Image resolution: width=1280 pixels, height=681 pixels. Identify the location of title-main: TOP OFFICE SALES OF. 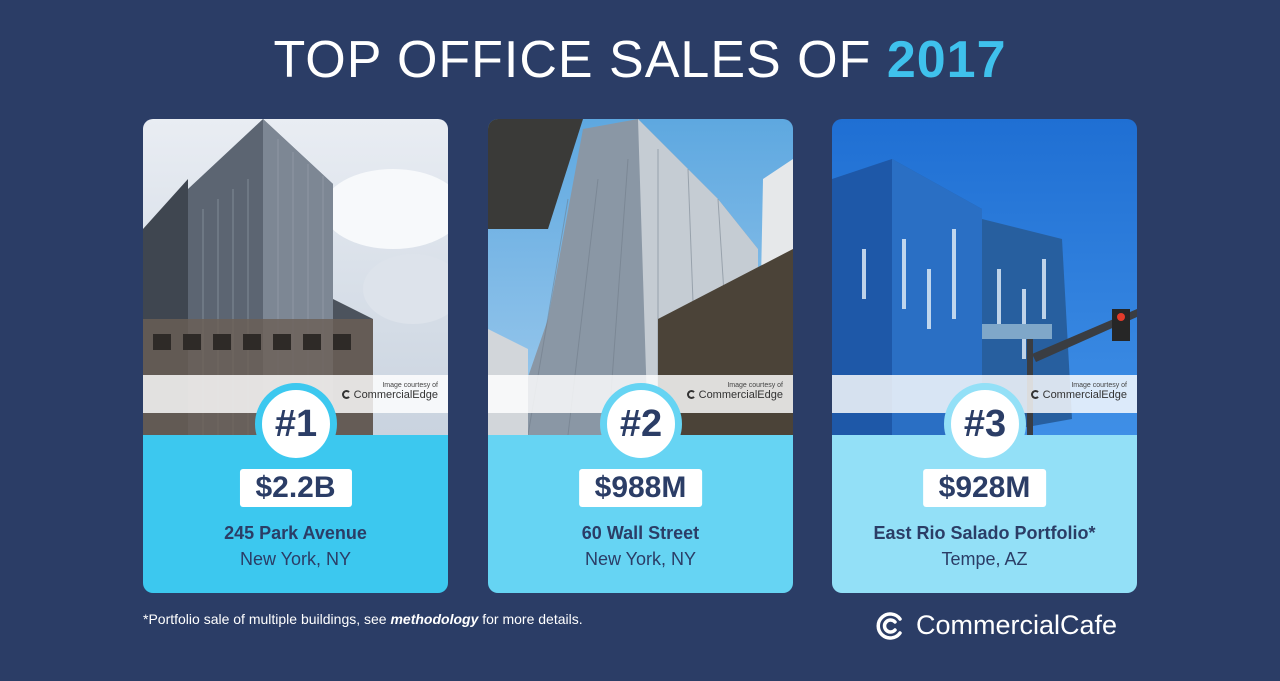
(572, 60).